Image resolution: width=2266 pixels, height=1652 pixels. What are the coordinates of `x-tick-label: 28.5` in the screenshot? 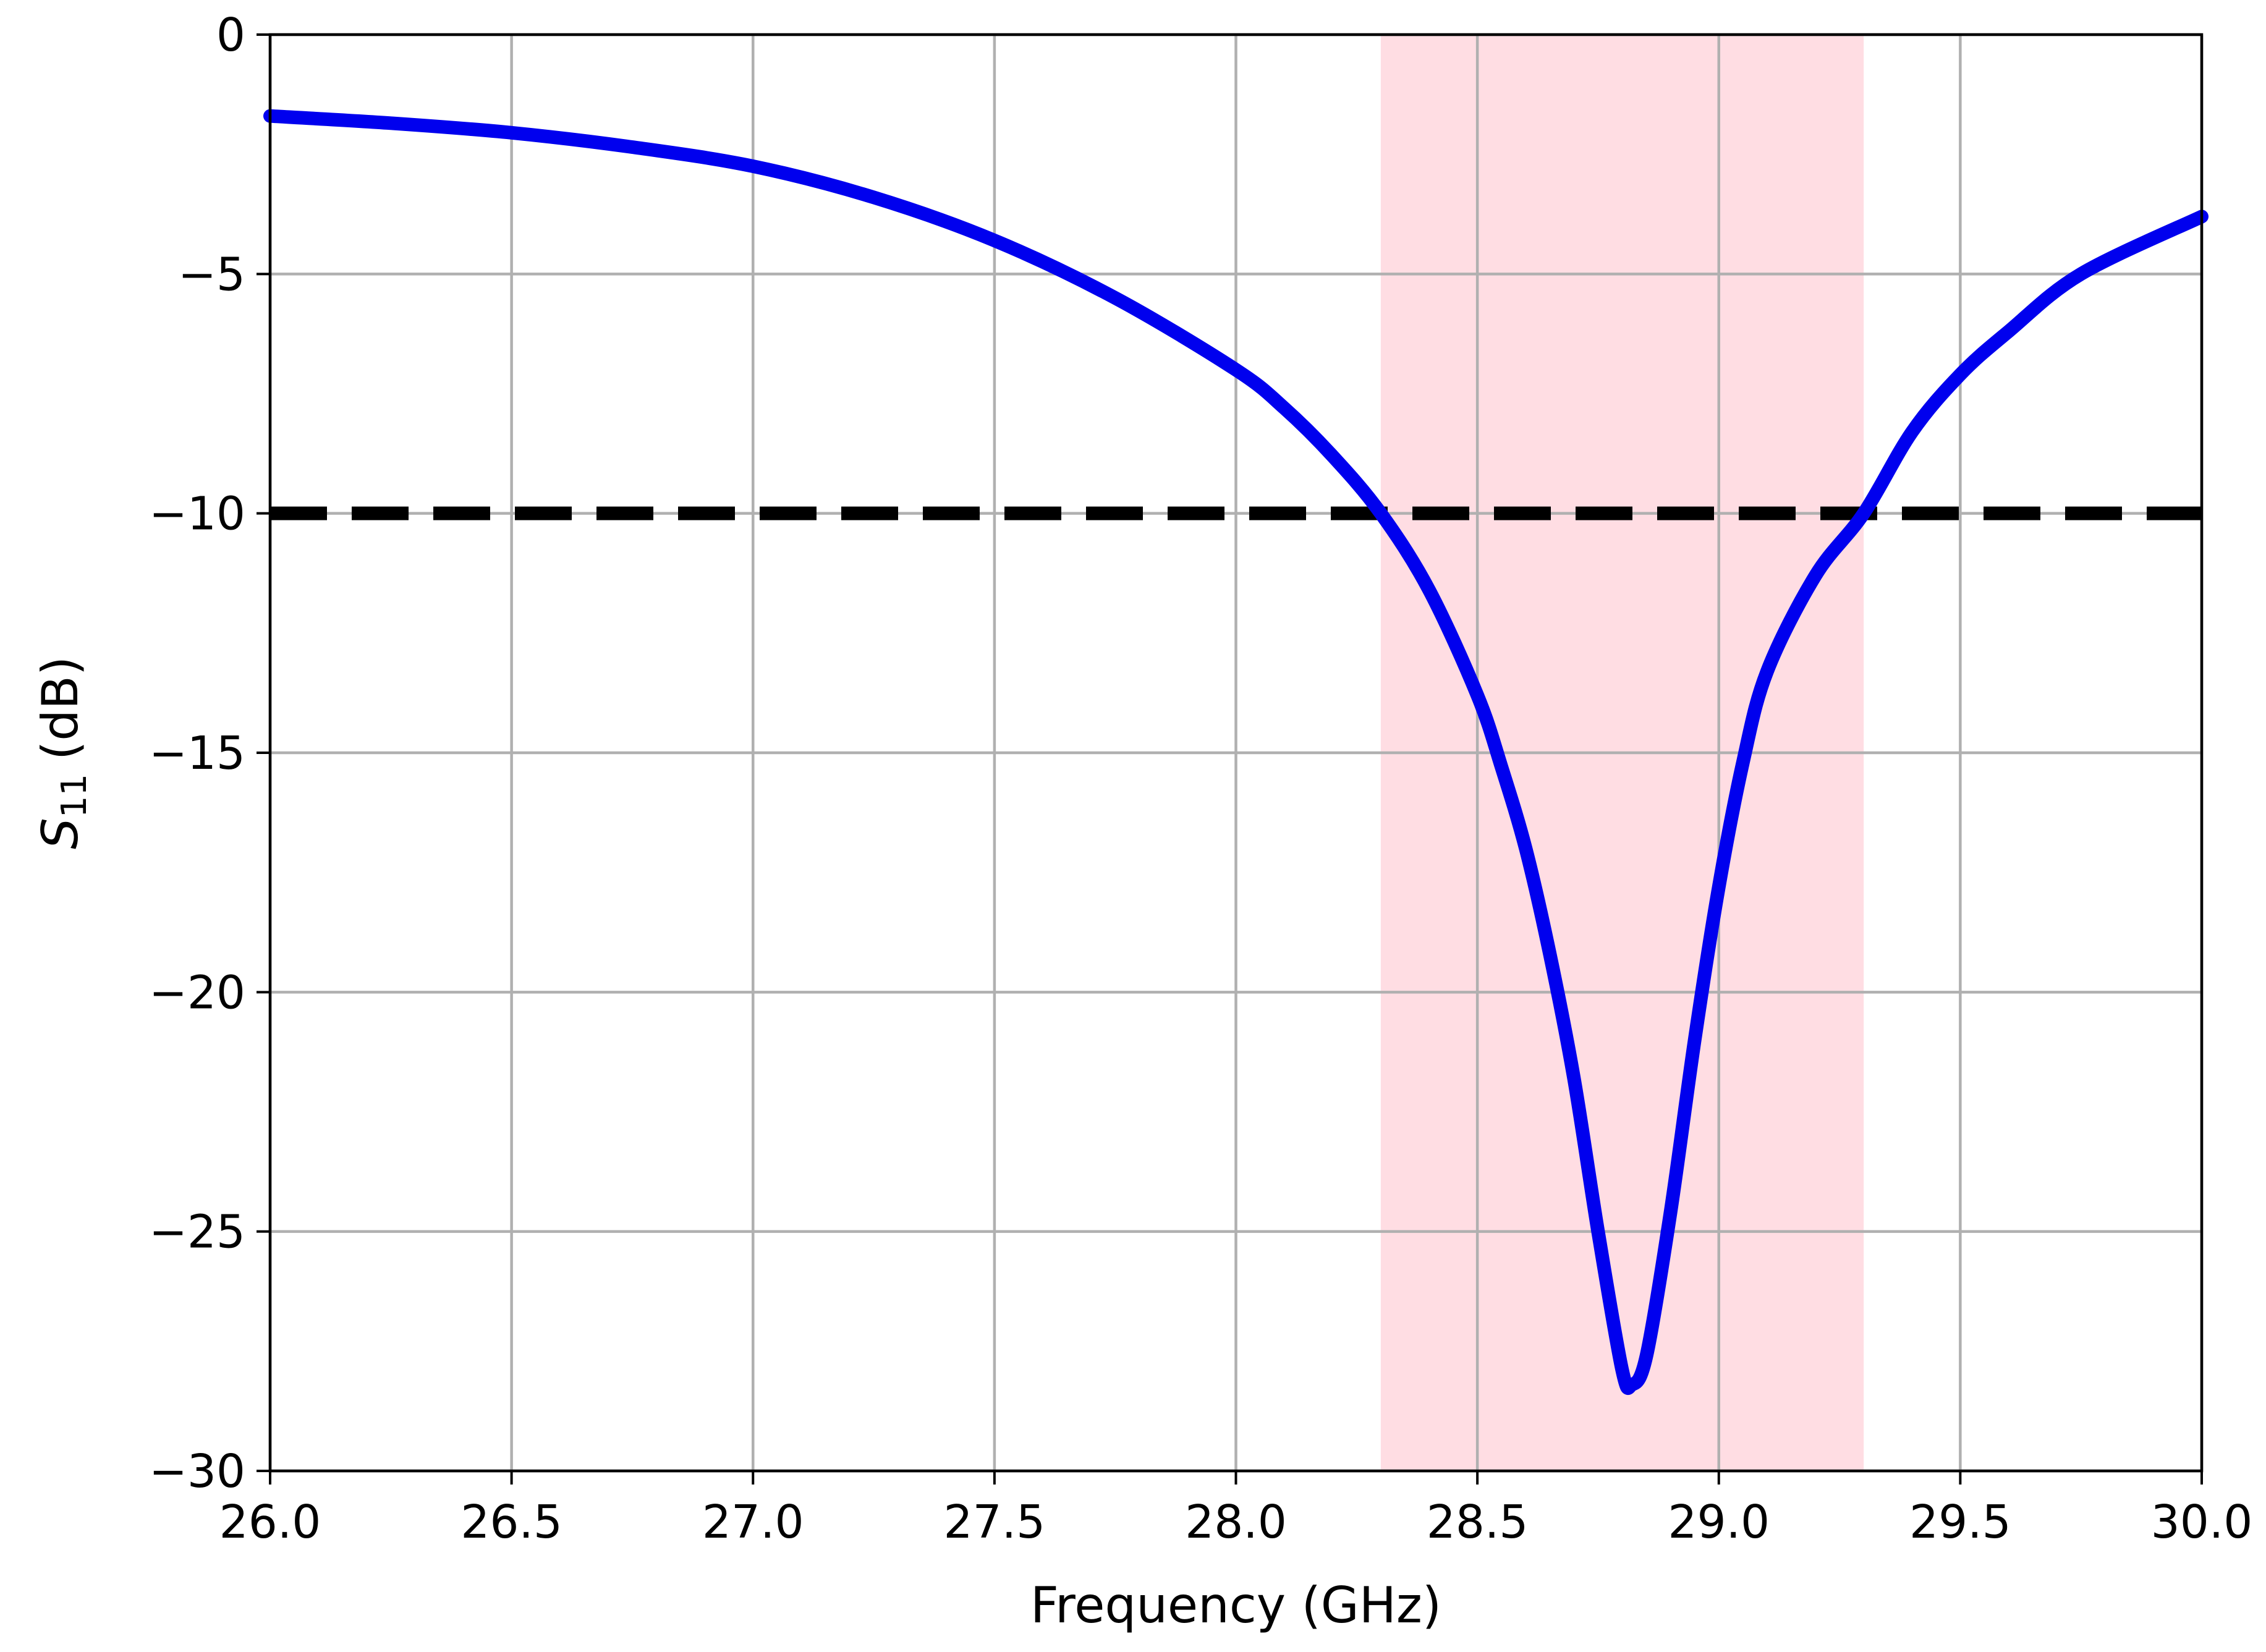 It's located at (1478, 1522).